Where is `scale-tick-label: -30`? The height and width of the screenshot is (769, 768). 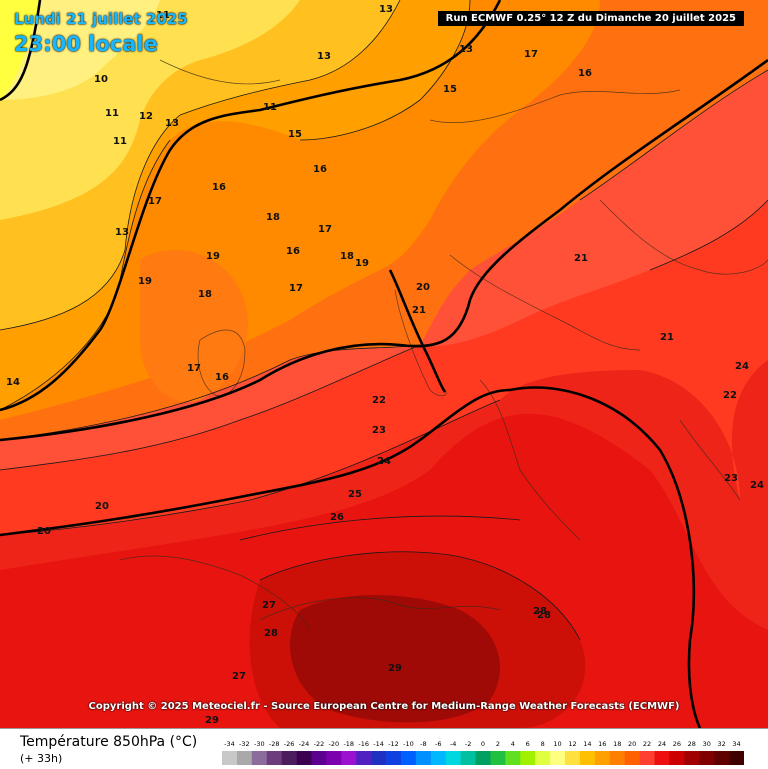
scale-tick-label: -30 is located at coordinates (259, 744).